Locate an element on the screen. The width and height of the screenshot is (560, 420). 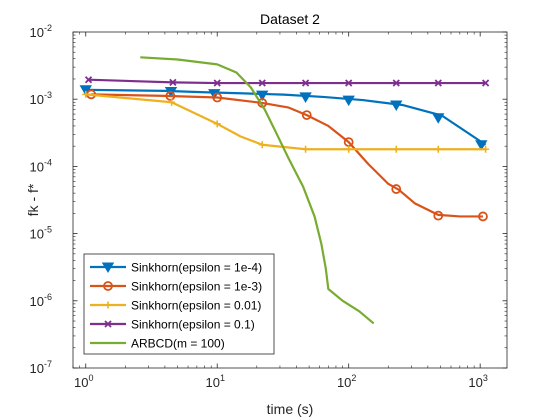
legend-label-5: ARBCD(m = 100) is located at coordinates (178, 344).